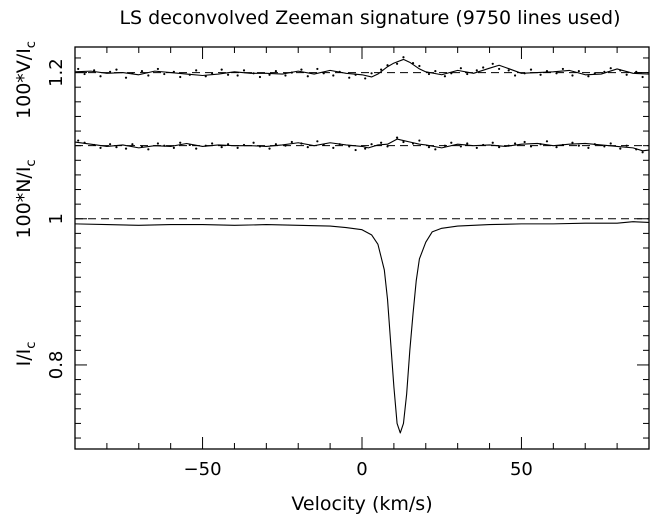 This screenshot has height=520, width=659. What do you see at coordinates (56, 72) in the screenshot?
I see `y-tick-label: 1.2` at bounding box center [56, 72].